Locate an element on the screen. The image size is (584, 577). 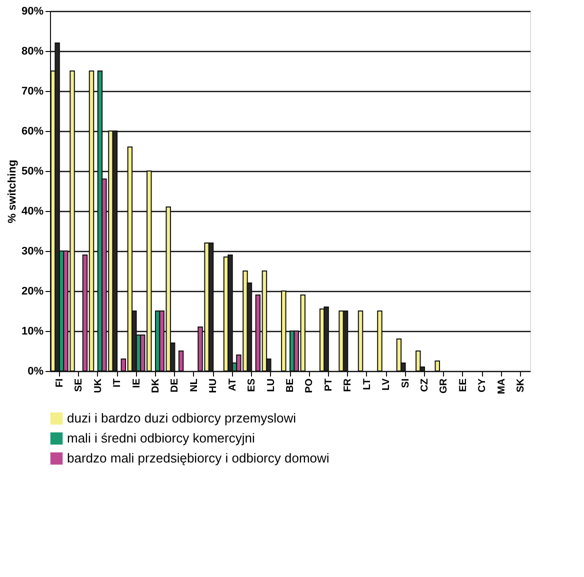
x-tick-label: SI is located at coordinates (406, 383).